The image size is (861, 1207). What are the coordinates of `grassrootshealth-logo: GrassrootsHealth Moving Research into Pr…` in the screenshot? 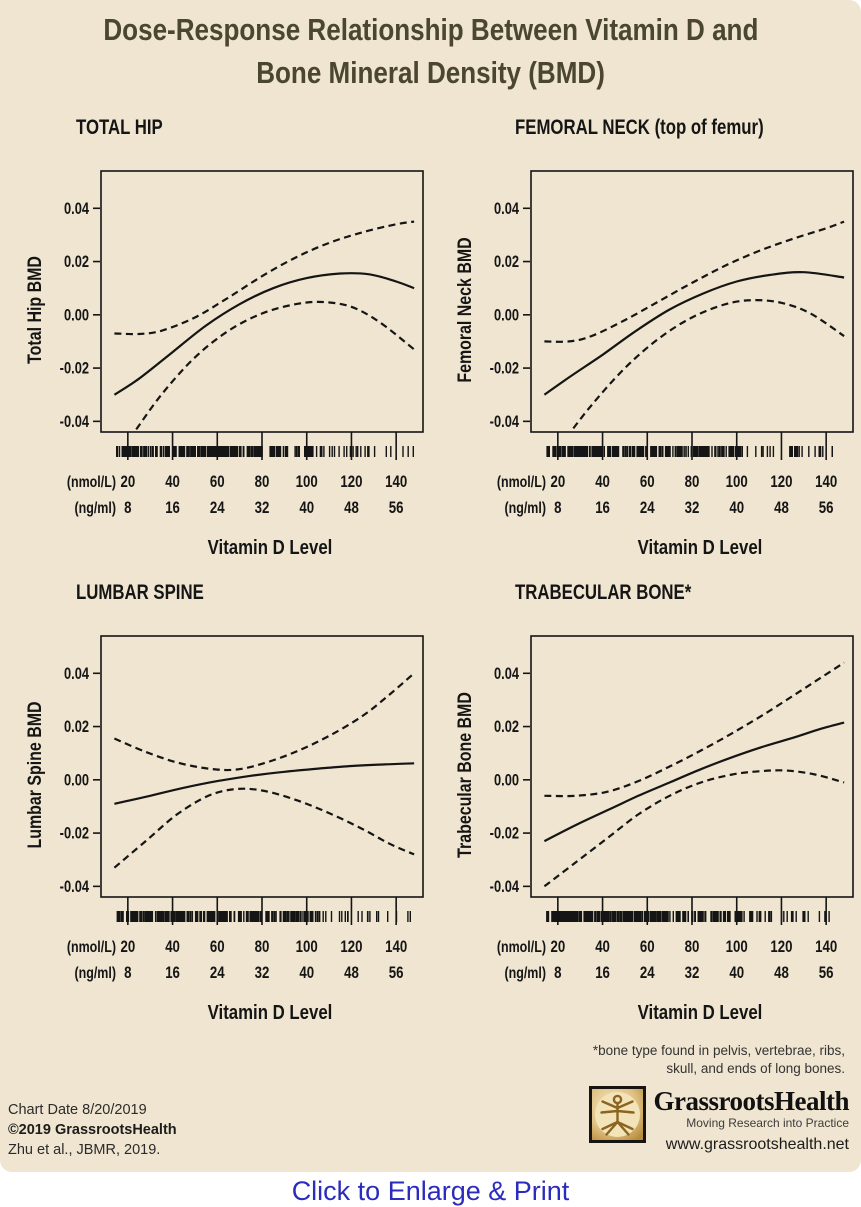 It's located at (718, 1121).